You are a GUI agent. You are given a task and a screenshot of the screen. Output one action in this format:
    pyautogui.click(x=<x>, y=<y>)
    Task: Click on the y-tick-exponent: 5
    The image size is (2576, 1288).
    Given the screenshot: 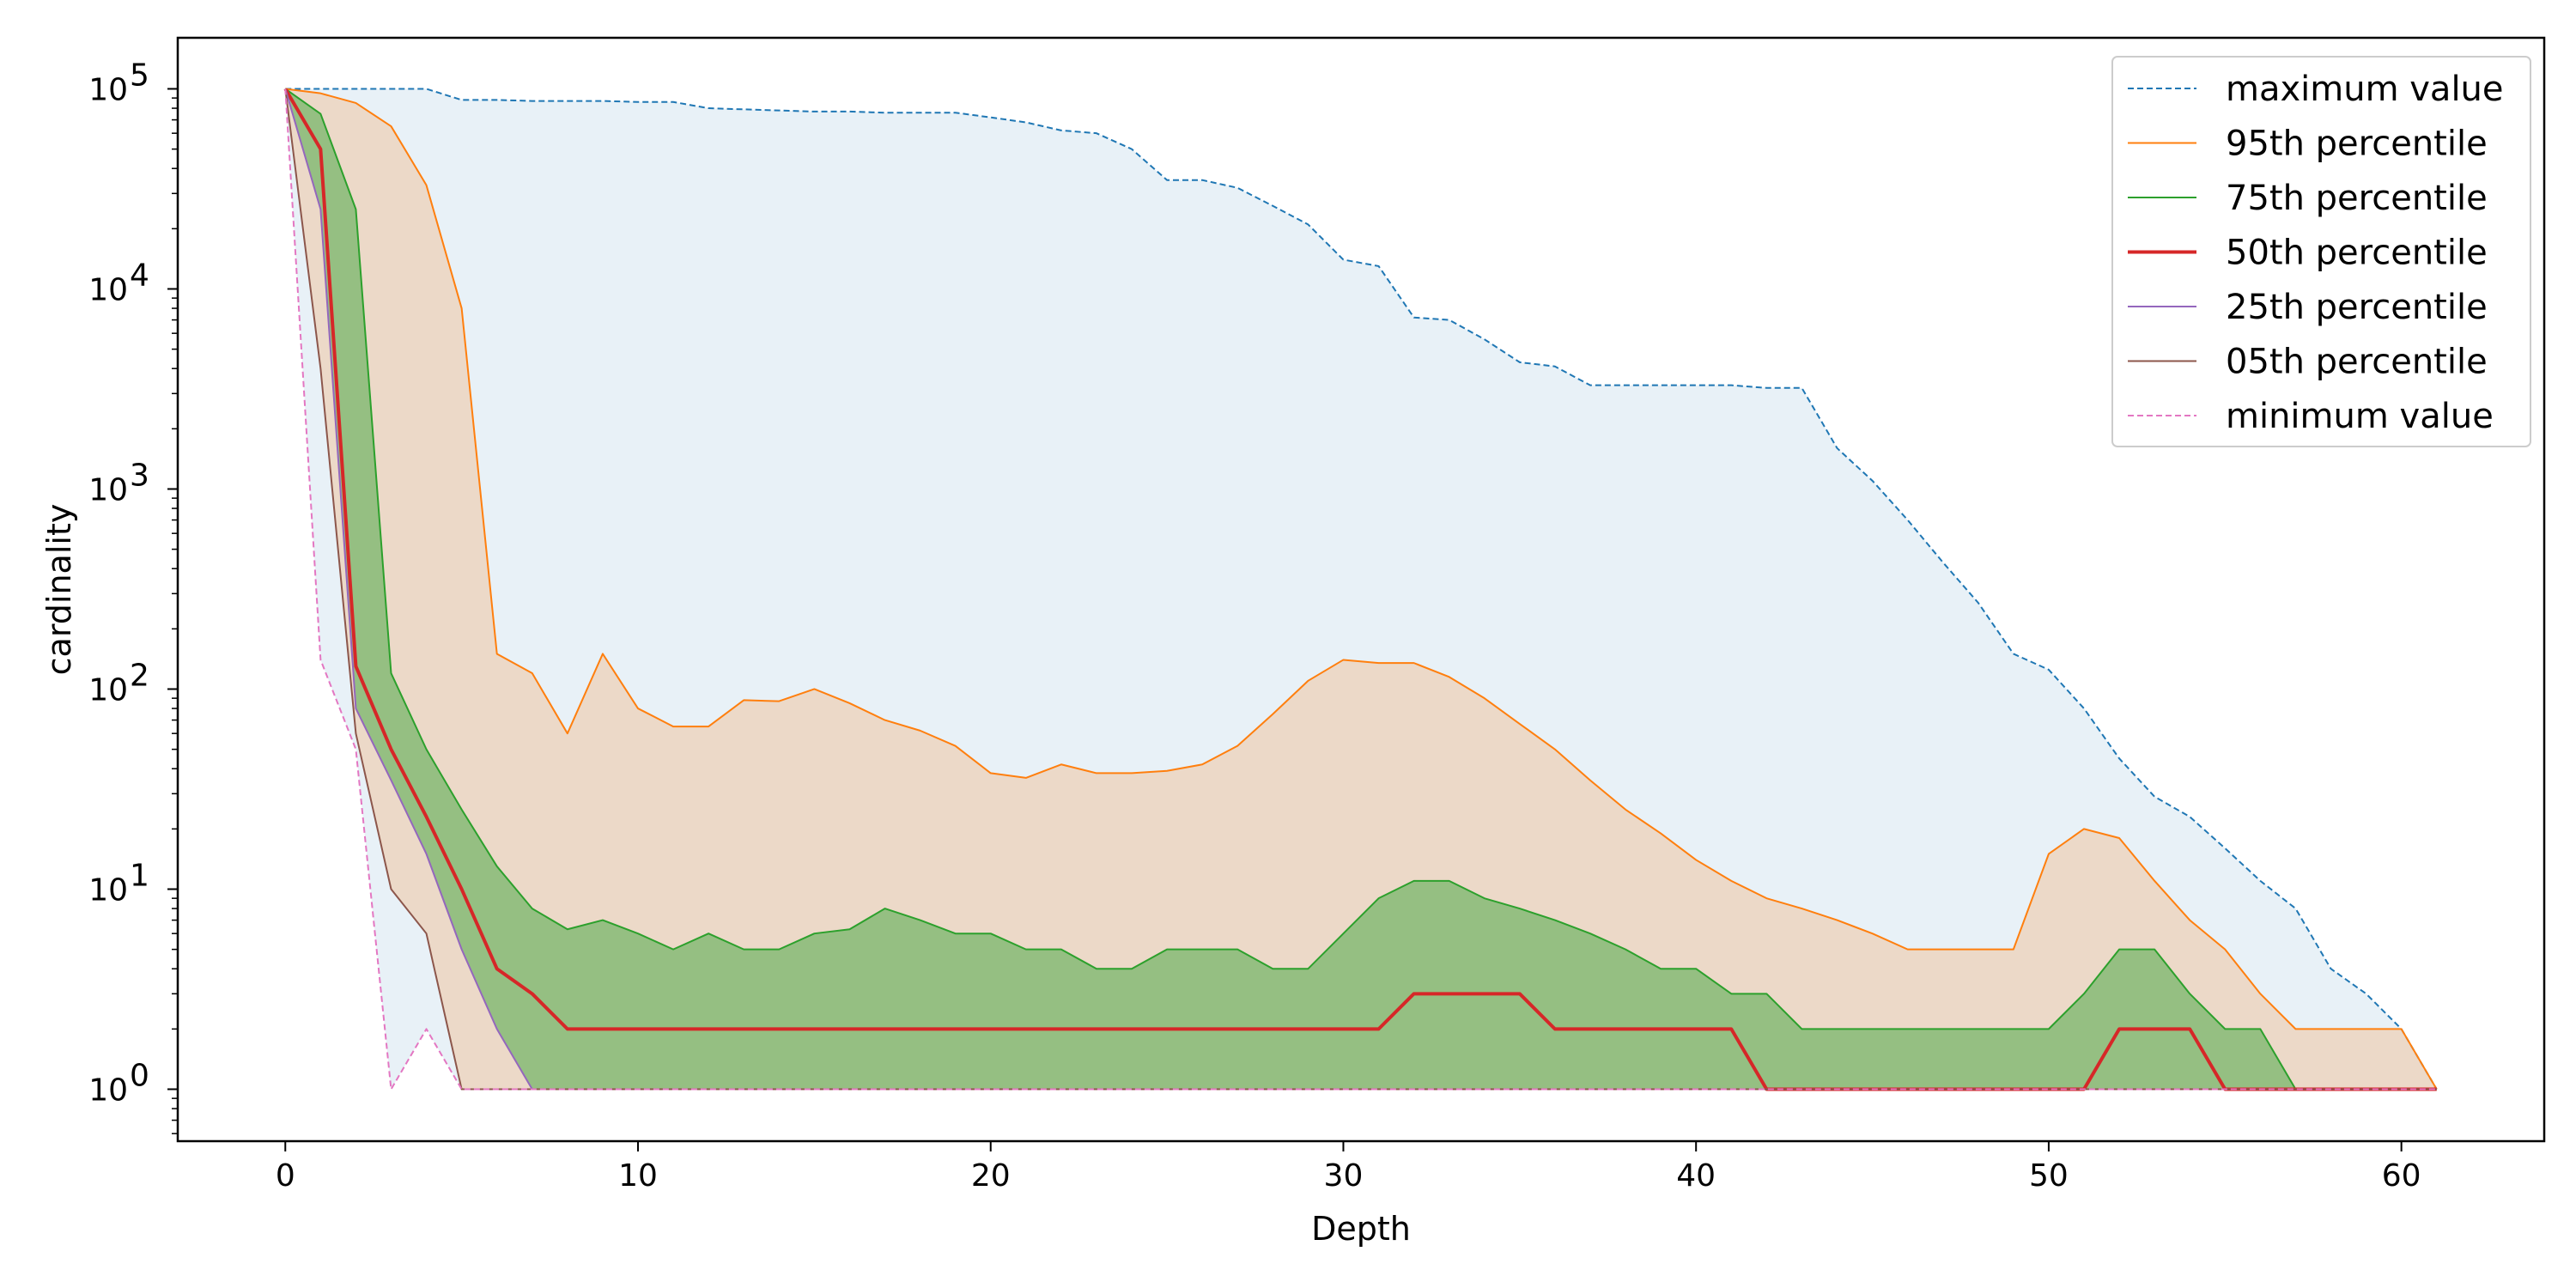 What is the action you would take?
    pyautogui.click(x=139, y=75)
    